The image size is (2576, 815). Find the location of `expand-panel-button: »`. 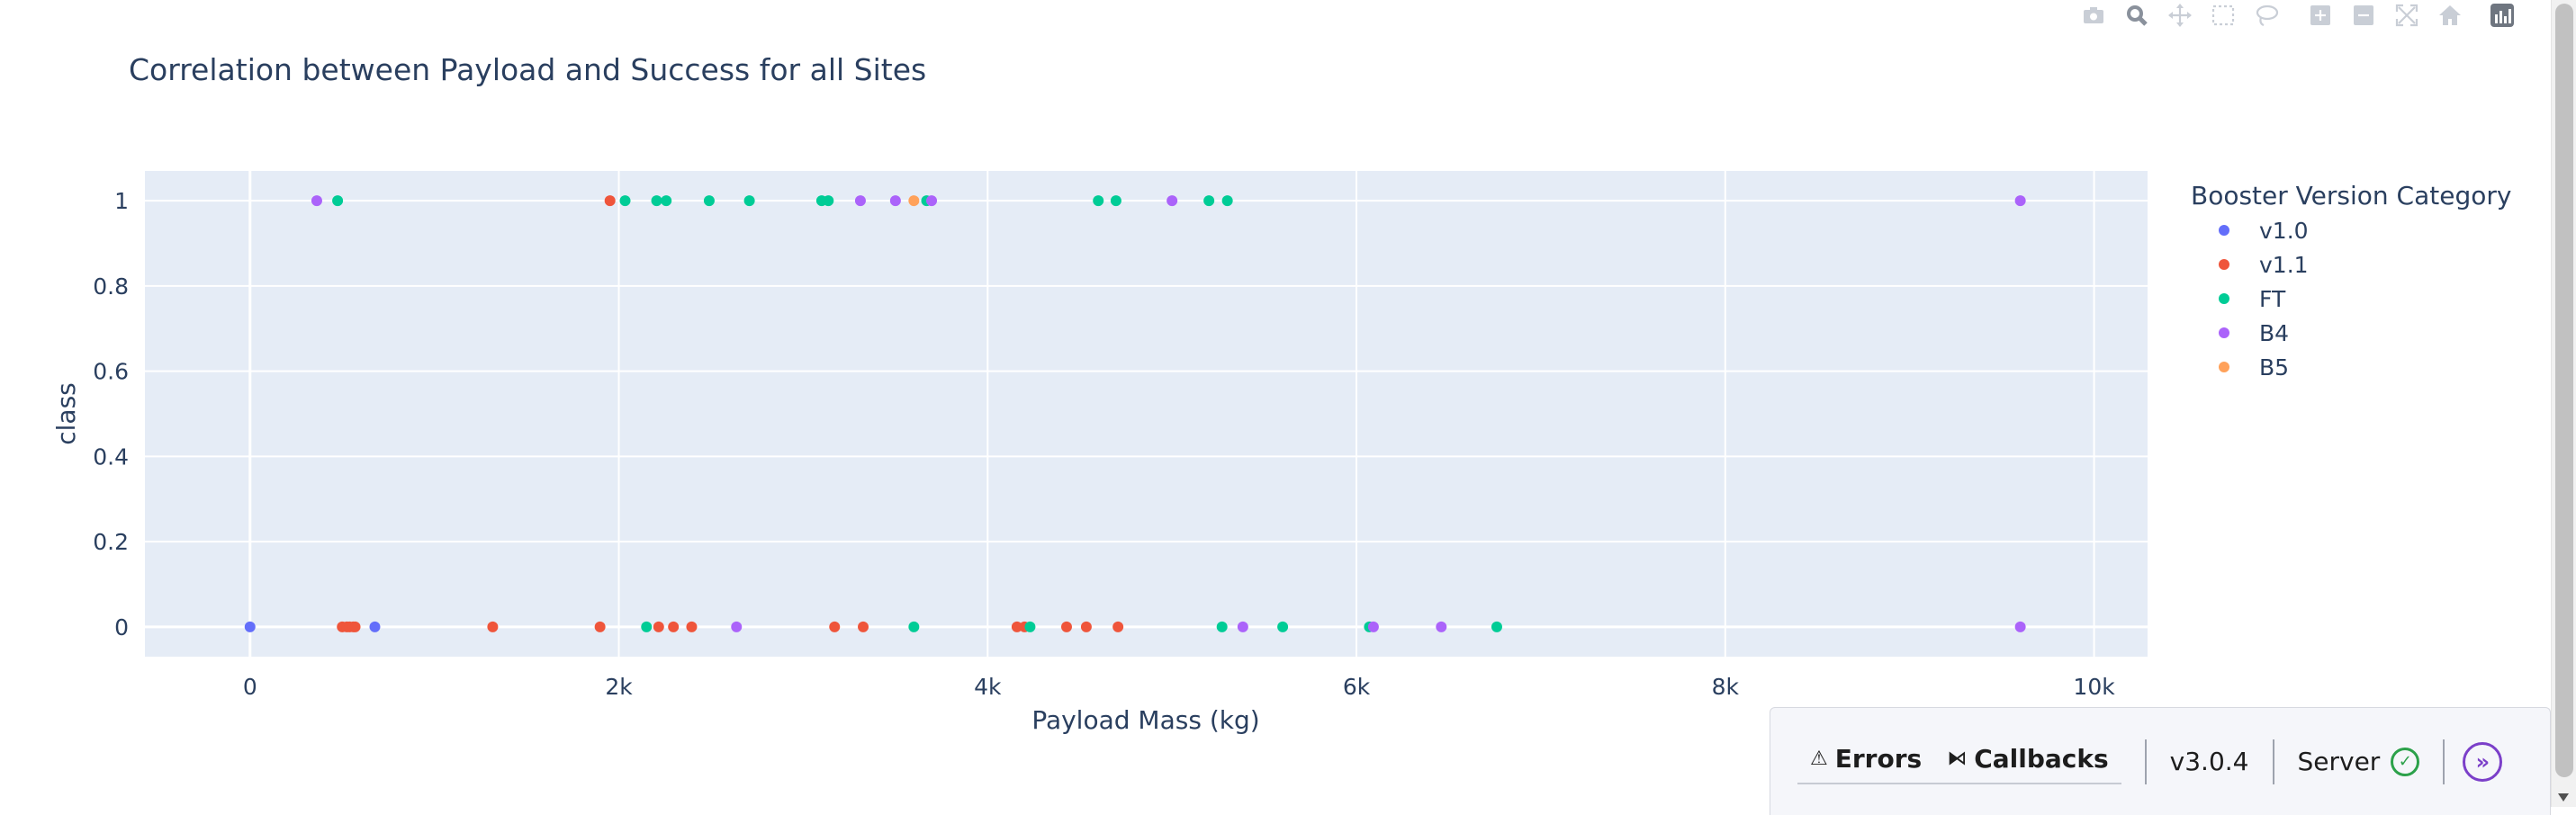

expand-panel-button: » is located at coordinates (2483, 762).